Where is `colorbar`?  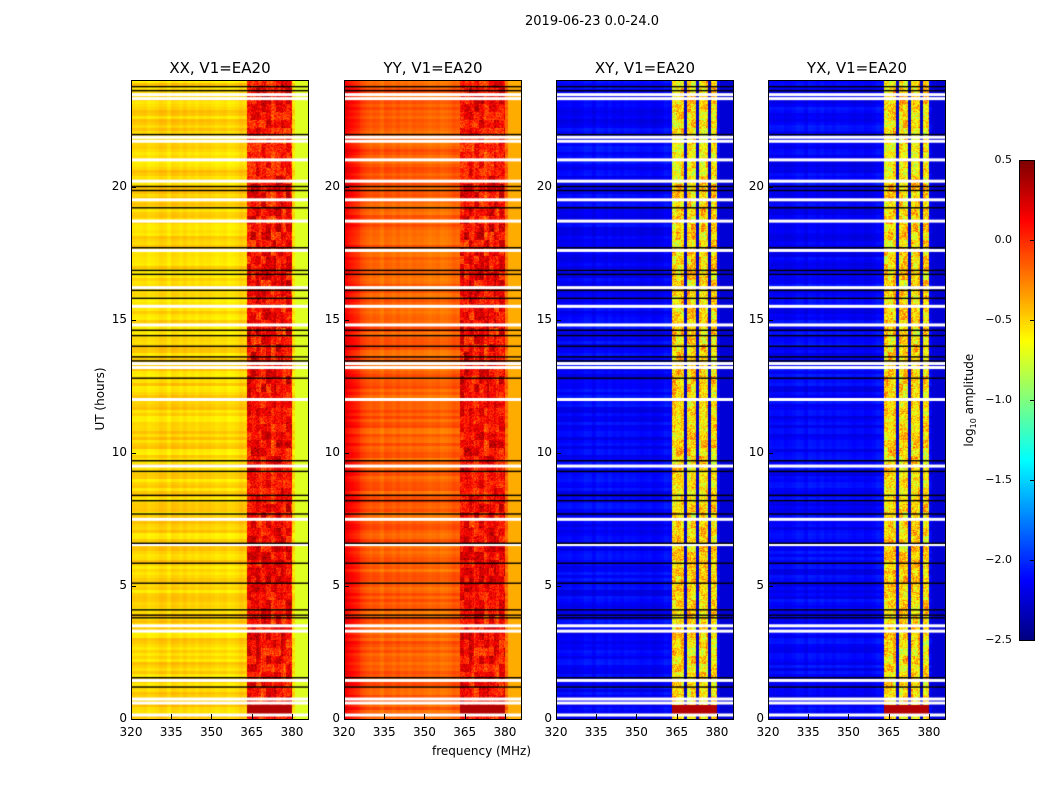 colorbar is located at coordinates (1026, 400).